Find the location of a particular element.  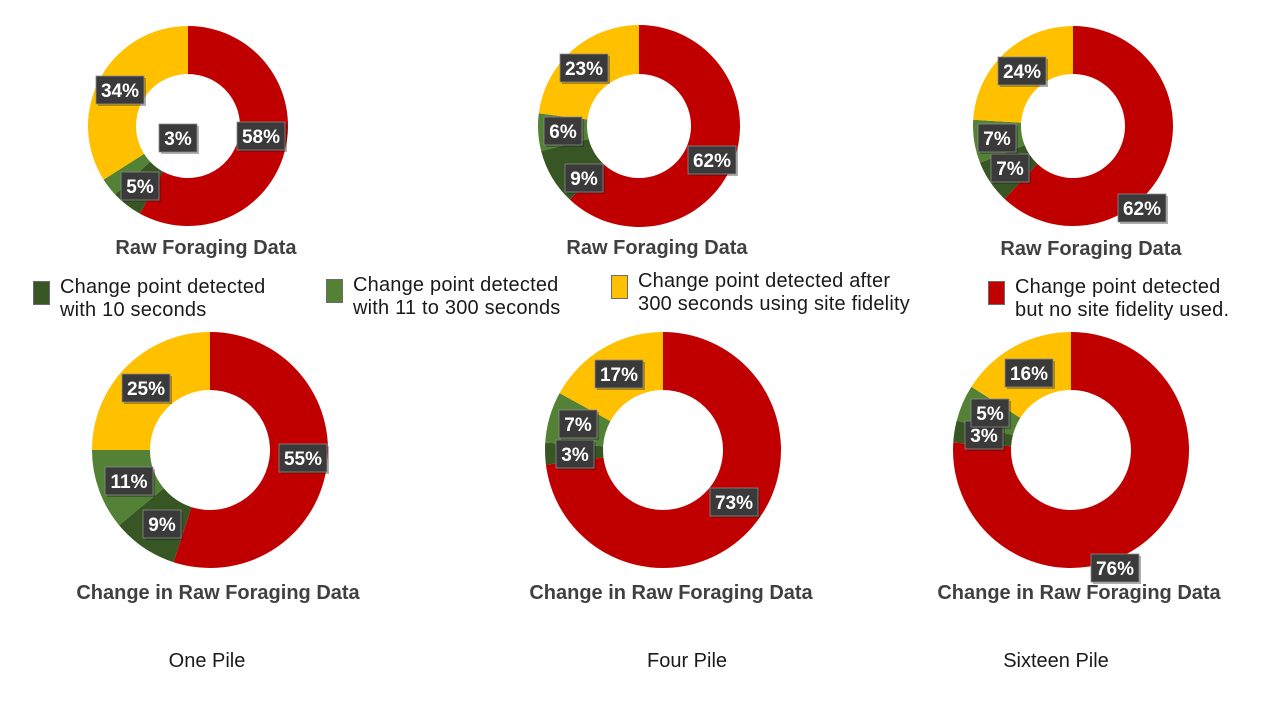

data-label-text: 24% is located at coordinates (1022, 72).